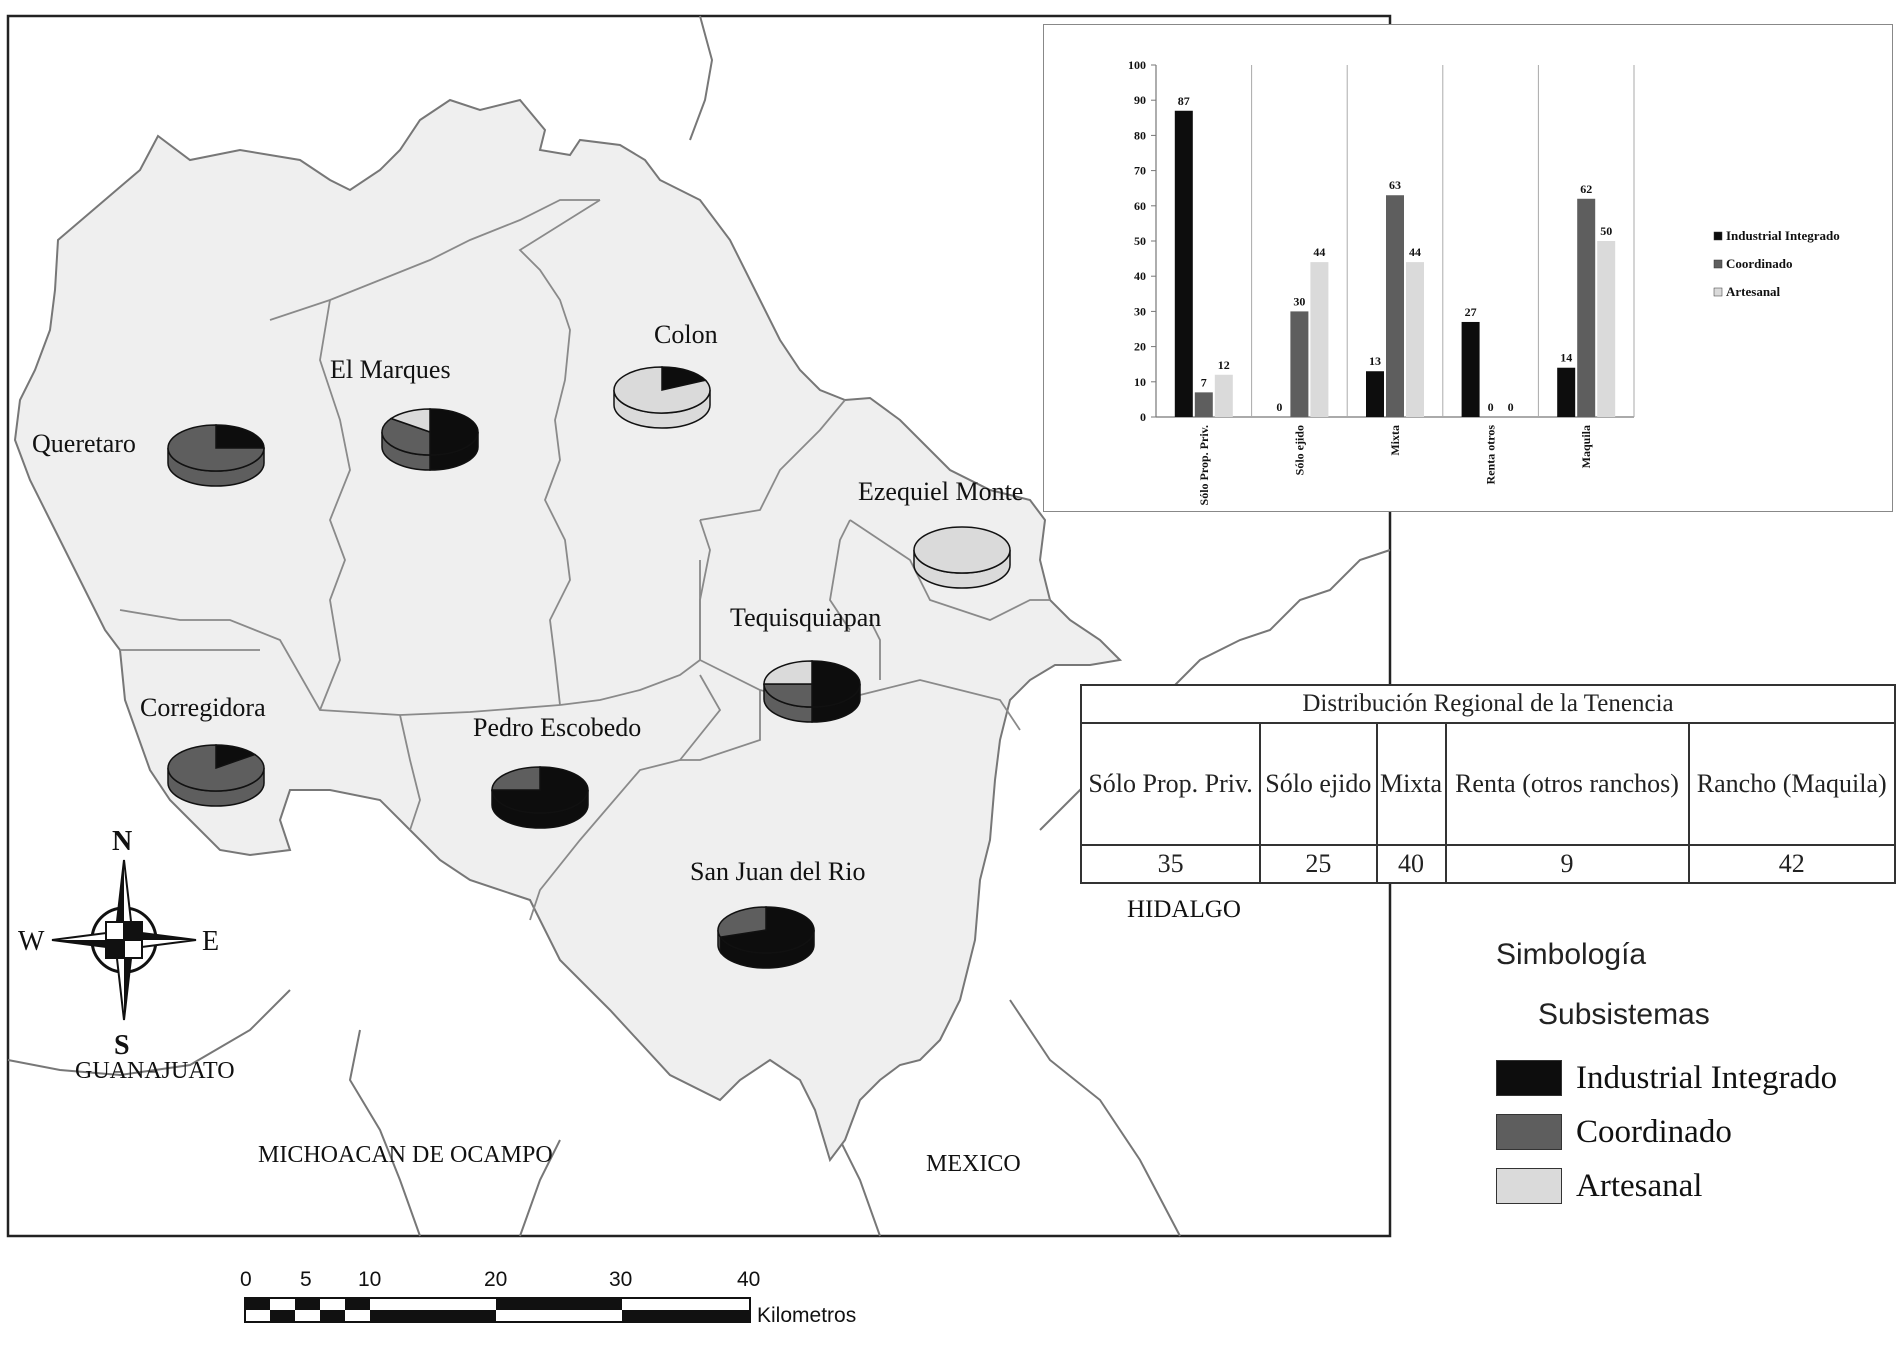 Image resolution: width=1900 pixels, height=1356 pixels. Describe the element at coordinates (1666, 1078) in the screenshot. I see `legend-item-industrial: Industrial Integrado` at that location.